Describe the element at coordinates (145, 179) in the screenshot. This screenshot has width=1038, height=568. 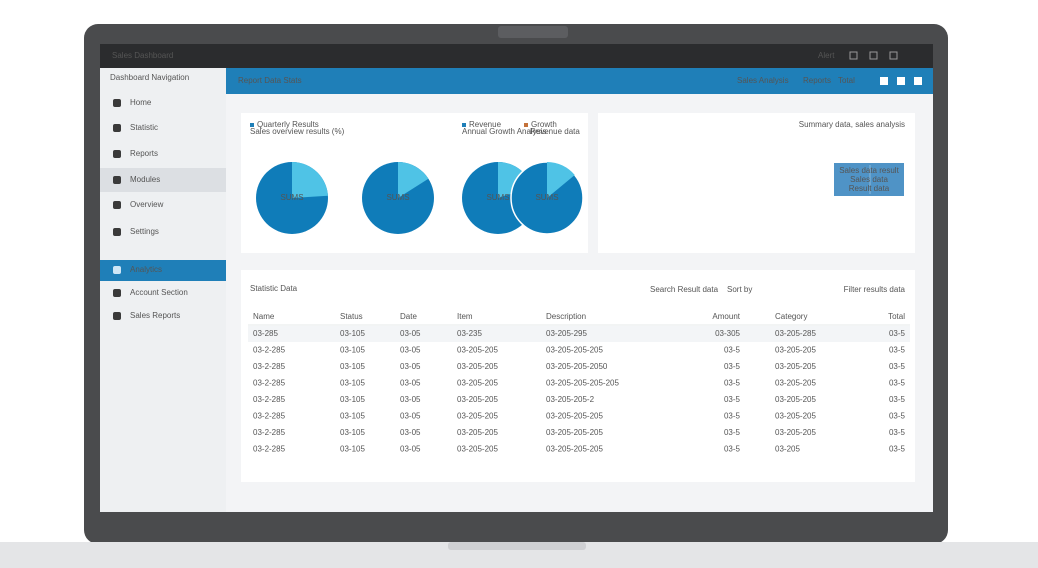
I see `sidebar-item: Modules` at that location.